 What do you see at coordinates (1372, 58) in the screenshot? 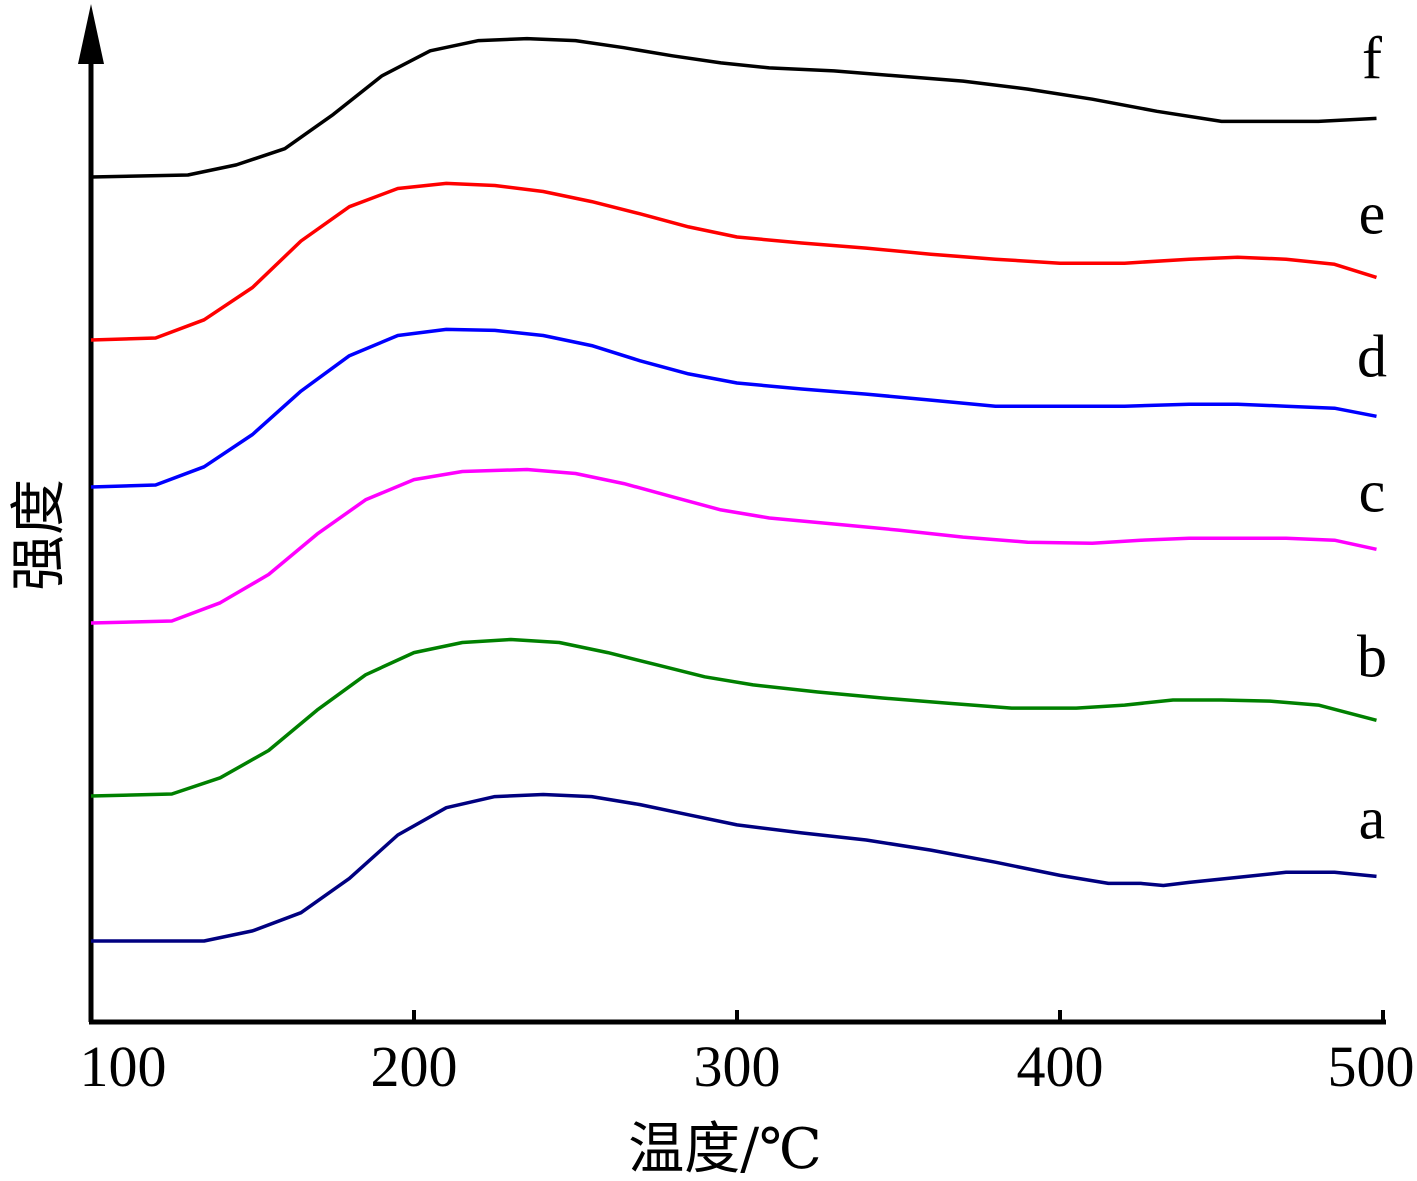
I see `series-label-f: f` at bounding box center [1372, 58].